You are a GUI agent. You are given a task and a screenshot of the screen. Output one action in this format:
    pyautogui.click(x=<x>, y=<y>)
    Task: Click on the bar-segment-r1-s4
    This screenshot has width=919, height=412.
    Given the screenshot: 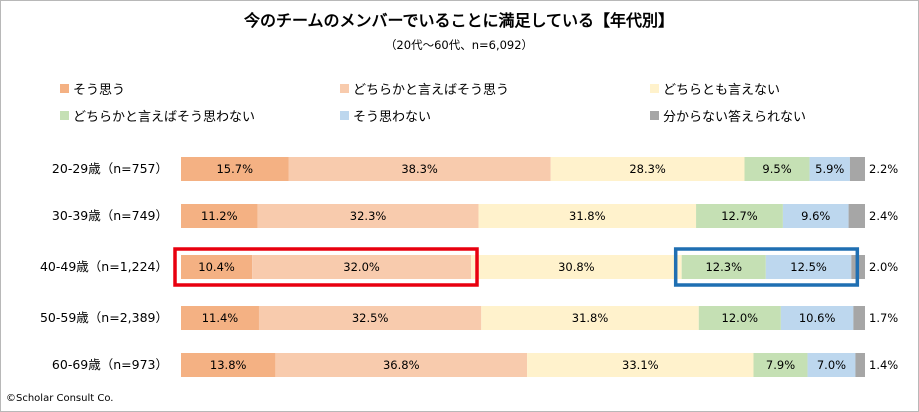 What is the action you would take?
    pyautogui.click(x=815, y=216)
    